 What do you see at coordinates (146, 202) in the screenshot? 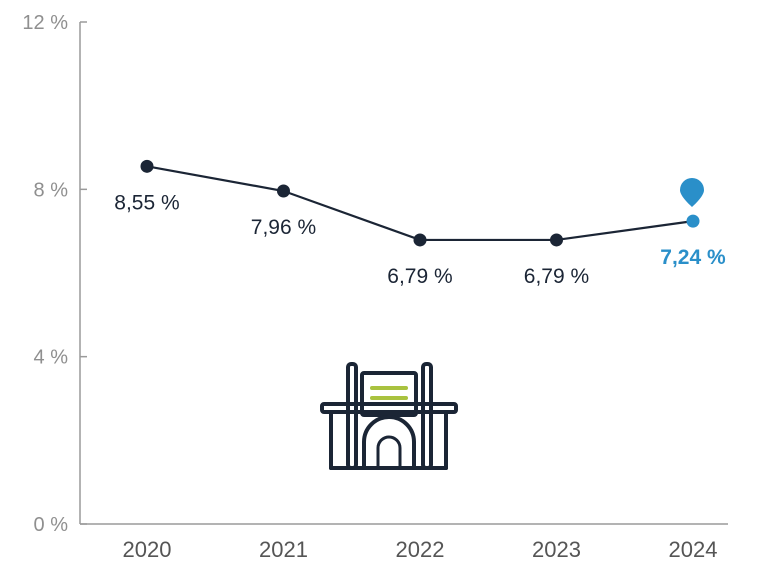
I see `data-label: 8,55 %` at bounding box center [146, 202].